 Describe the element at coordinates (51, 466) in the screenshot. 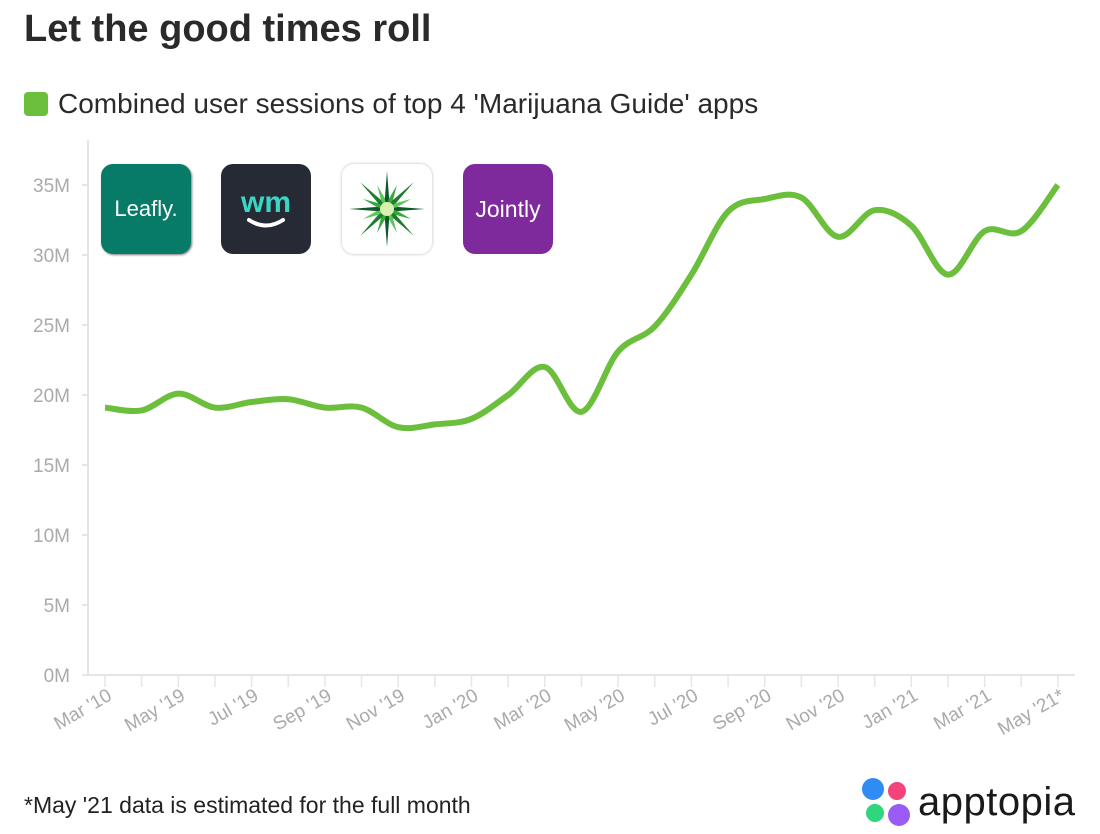

I see `y-tick-label: 15M` at that location.